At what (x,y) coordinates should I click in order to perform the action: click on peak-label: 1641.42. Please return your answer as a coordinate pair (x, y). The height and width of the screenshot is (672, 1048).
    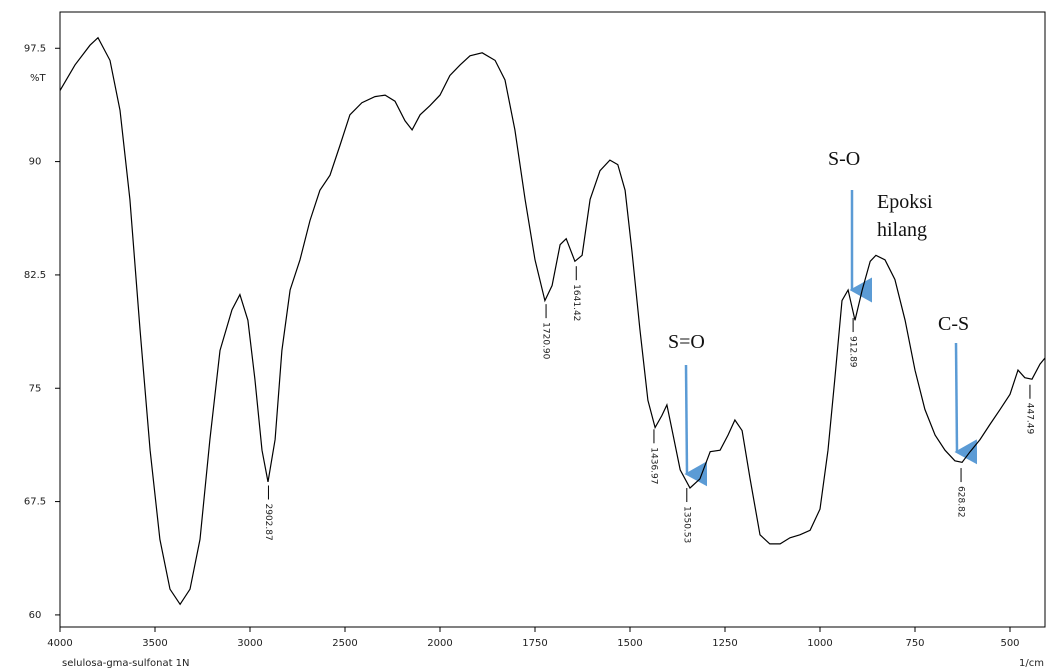
    Looking at the image, I should click on (576, 302).